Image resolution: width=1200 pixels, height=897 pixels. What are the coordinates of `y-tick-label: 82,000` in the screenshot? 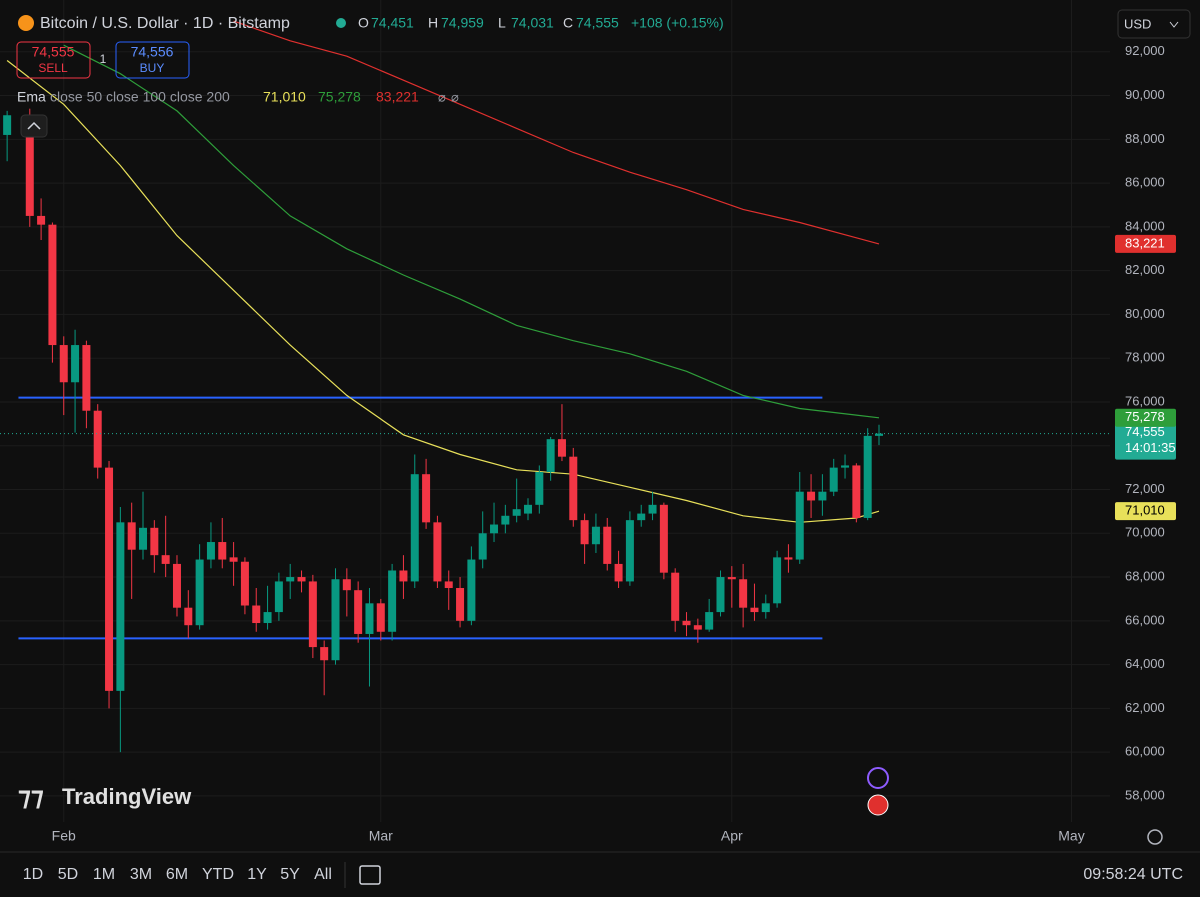 It's located at (1145, 269).